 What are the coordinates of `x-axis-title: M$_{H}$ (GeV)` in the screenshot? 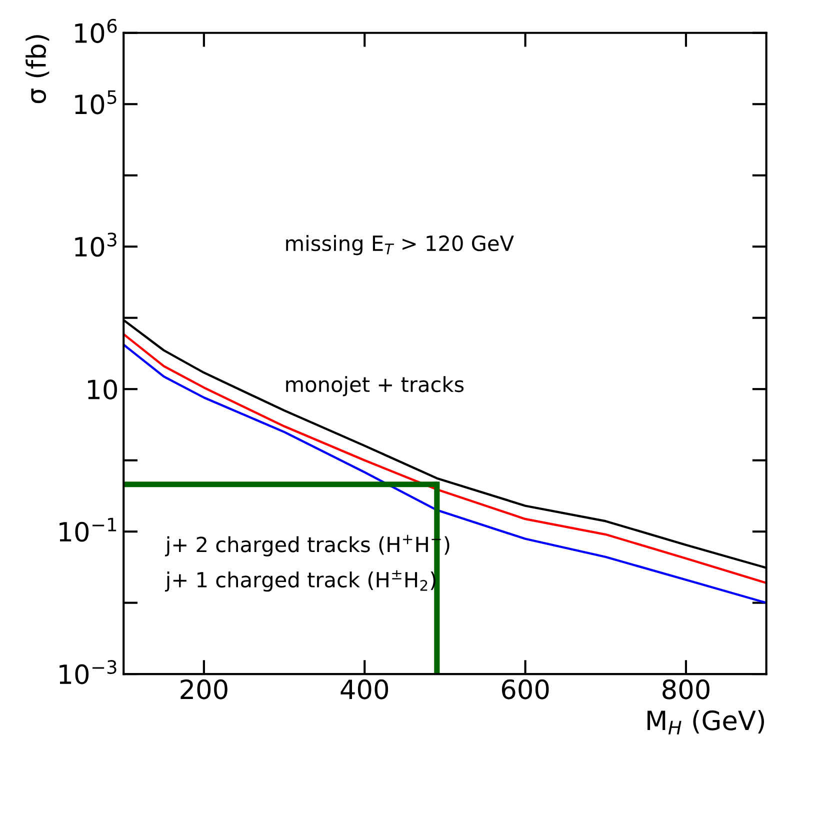 It's located at (706, 722).